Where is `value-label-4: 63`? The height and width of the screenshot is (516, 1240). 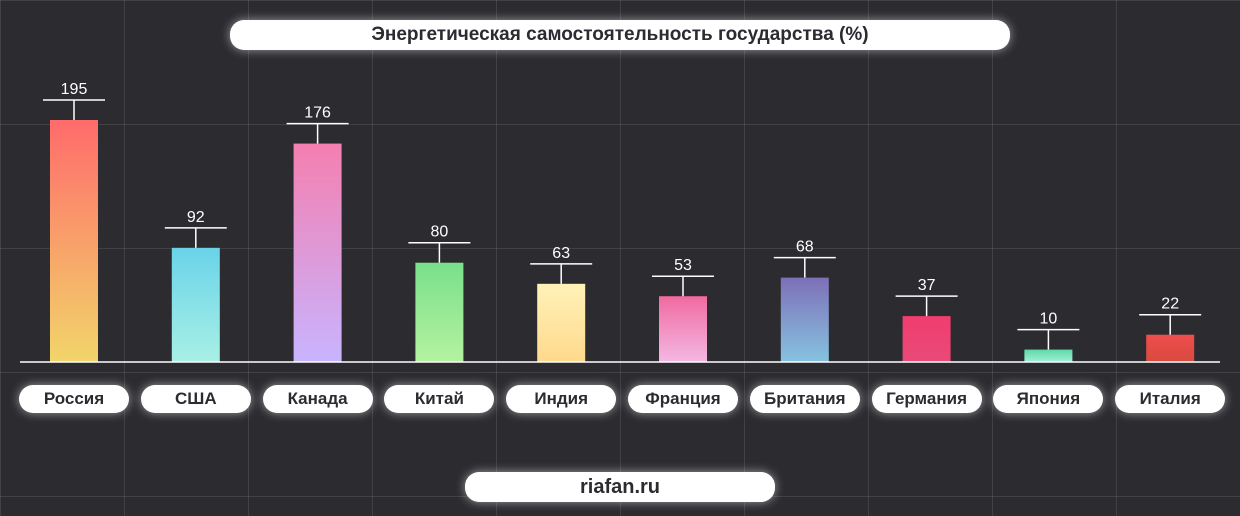
value-label-4: 63 is located at coordinates (561, 253).